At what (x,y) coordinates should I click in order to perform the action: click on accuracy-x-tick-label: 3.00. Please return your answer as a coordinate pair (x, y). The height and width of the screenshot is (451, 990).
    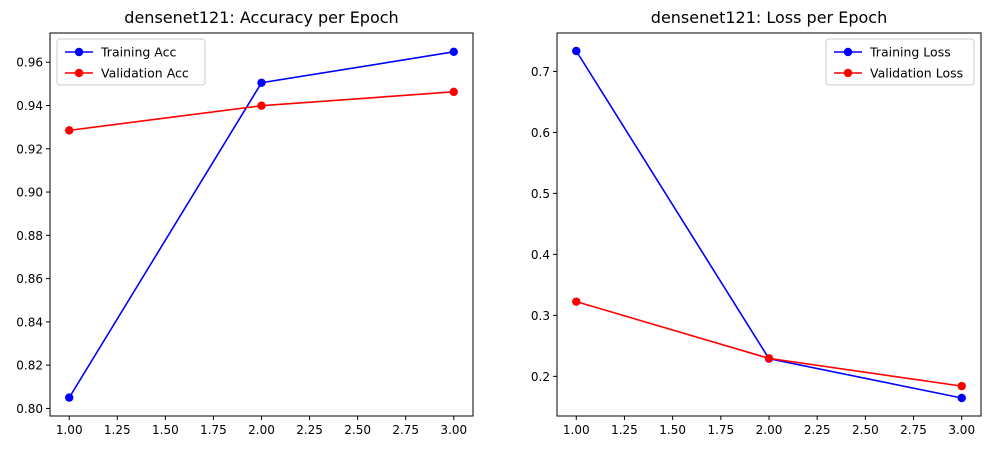
    Looking at the image, I should click on (453, 430).